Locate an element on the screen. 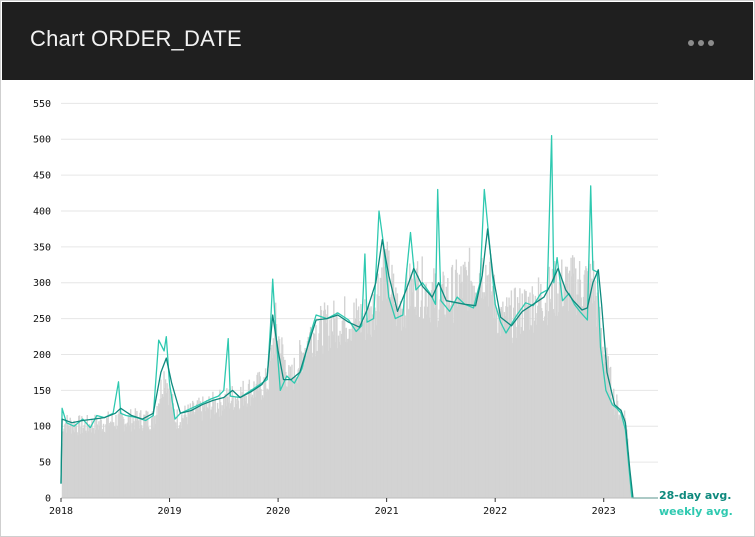 The width and height of the screenshot is (755, 537). more-options-icon is located at coordinates (701, 43).